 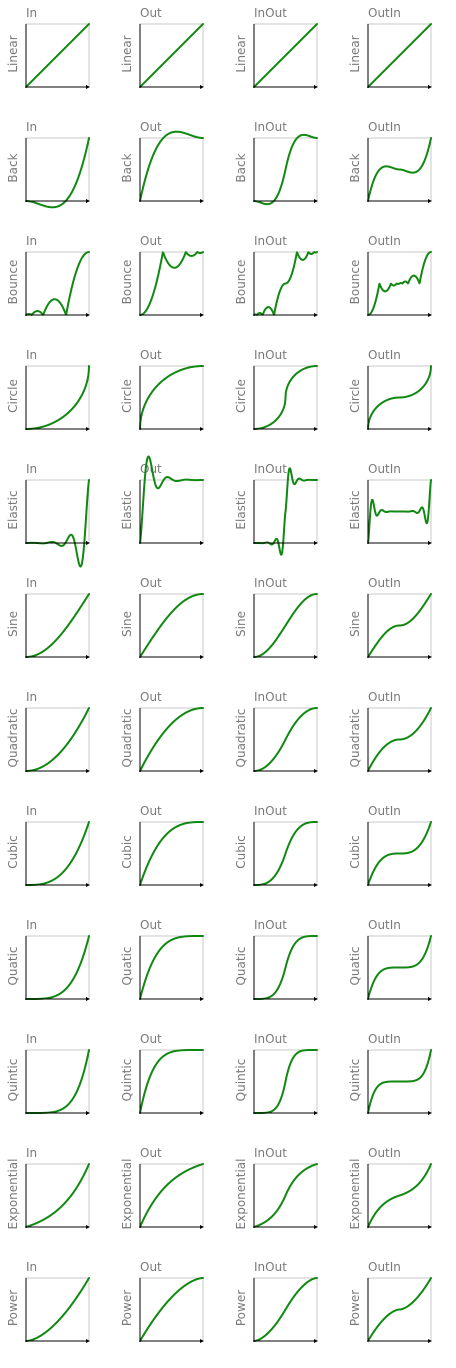 What do you see at coordinates (399, 1197) in the screenshot?
I see `chart-exponential-outin: OutIn Exponential` at bounding box center [399, 1197].